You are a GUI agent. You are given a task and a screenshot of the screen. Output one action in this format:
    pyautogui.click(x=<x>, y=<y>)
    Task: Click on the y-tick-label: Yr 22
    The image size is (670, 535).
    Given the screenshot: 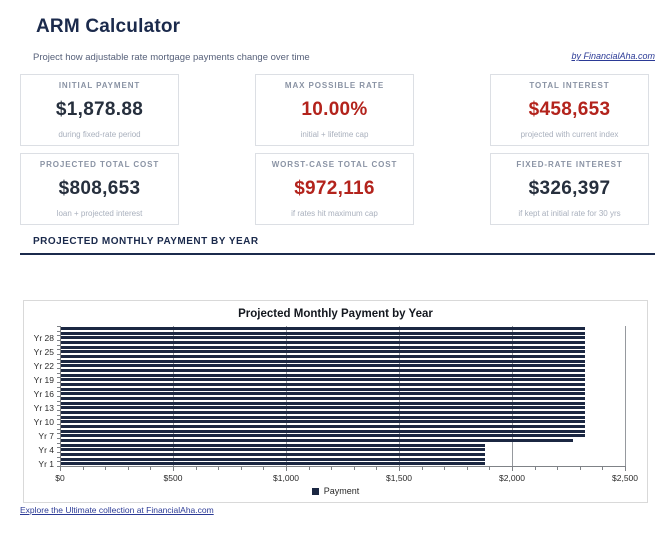 What is the action you would take?
    pyautogui.click(x=43, y=365)
    